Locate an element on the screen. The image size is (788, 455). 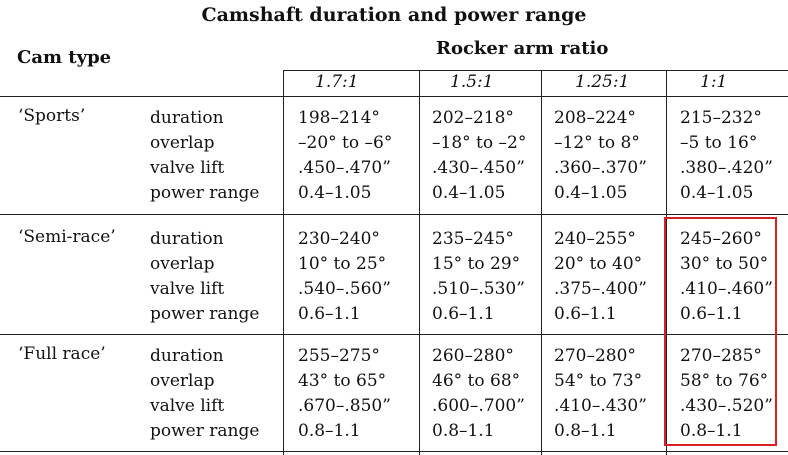
value-duration: 260–280° is located at coordinates (473, 356).